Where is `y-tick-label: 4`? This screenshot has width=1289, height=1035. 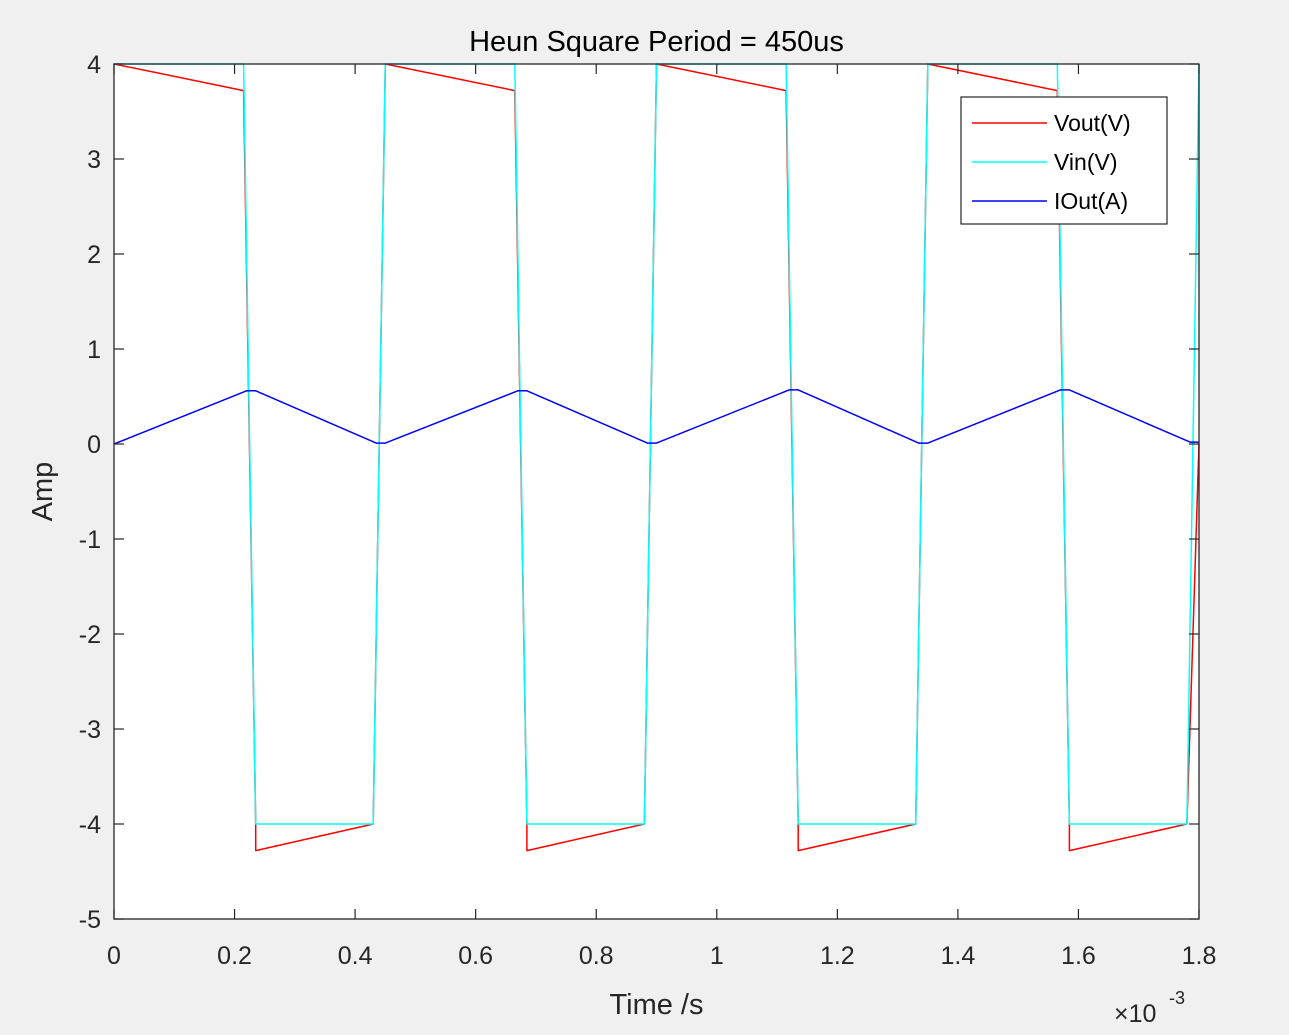 y-tick-label: 4 is located at coordinates (94, 65).